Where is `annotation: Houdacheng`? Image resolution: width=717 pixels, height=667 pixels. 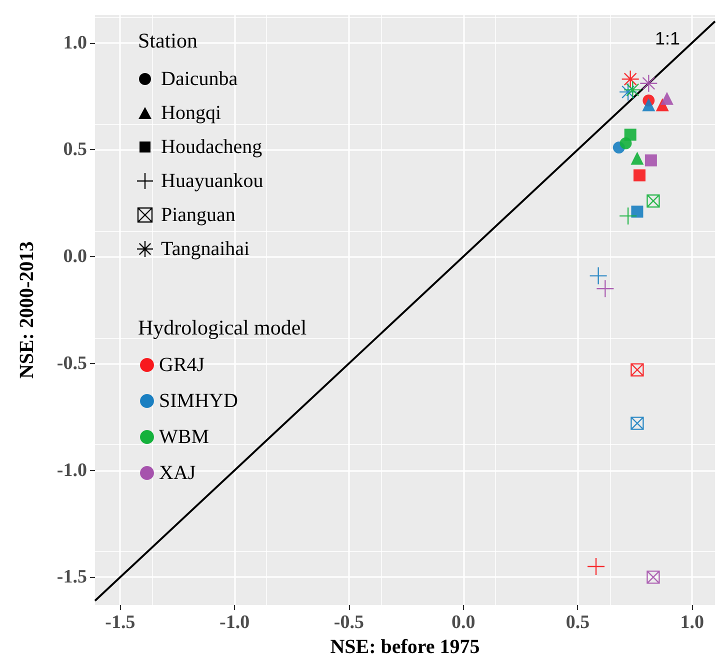 annotation: Houdacheng is located at coordinates (211, 147).